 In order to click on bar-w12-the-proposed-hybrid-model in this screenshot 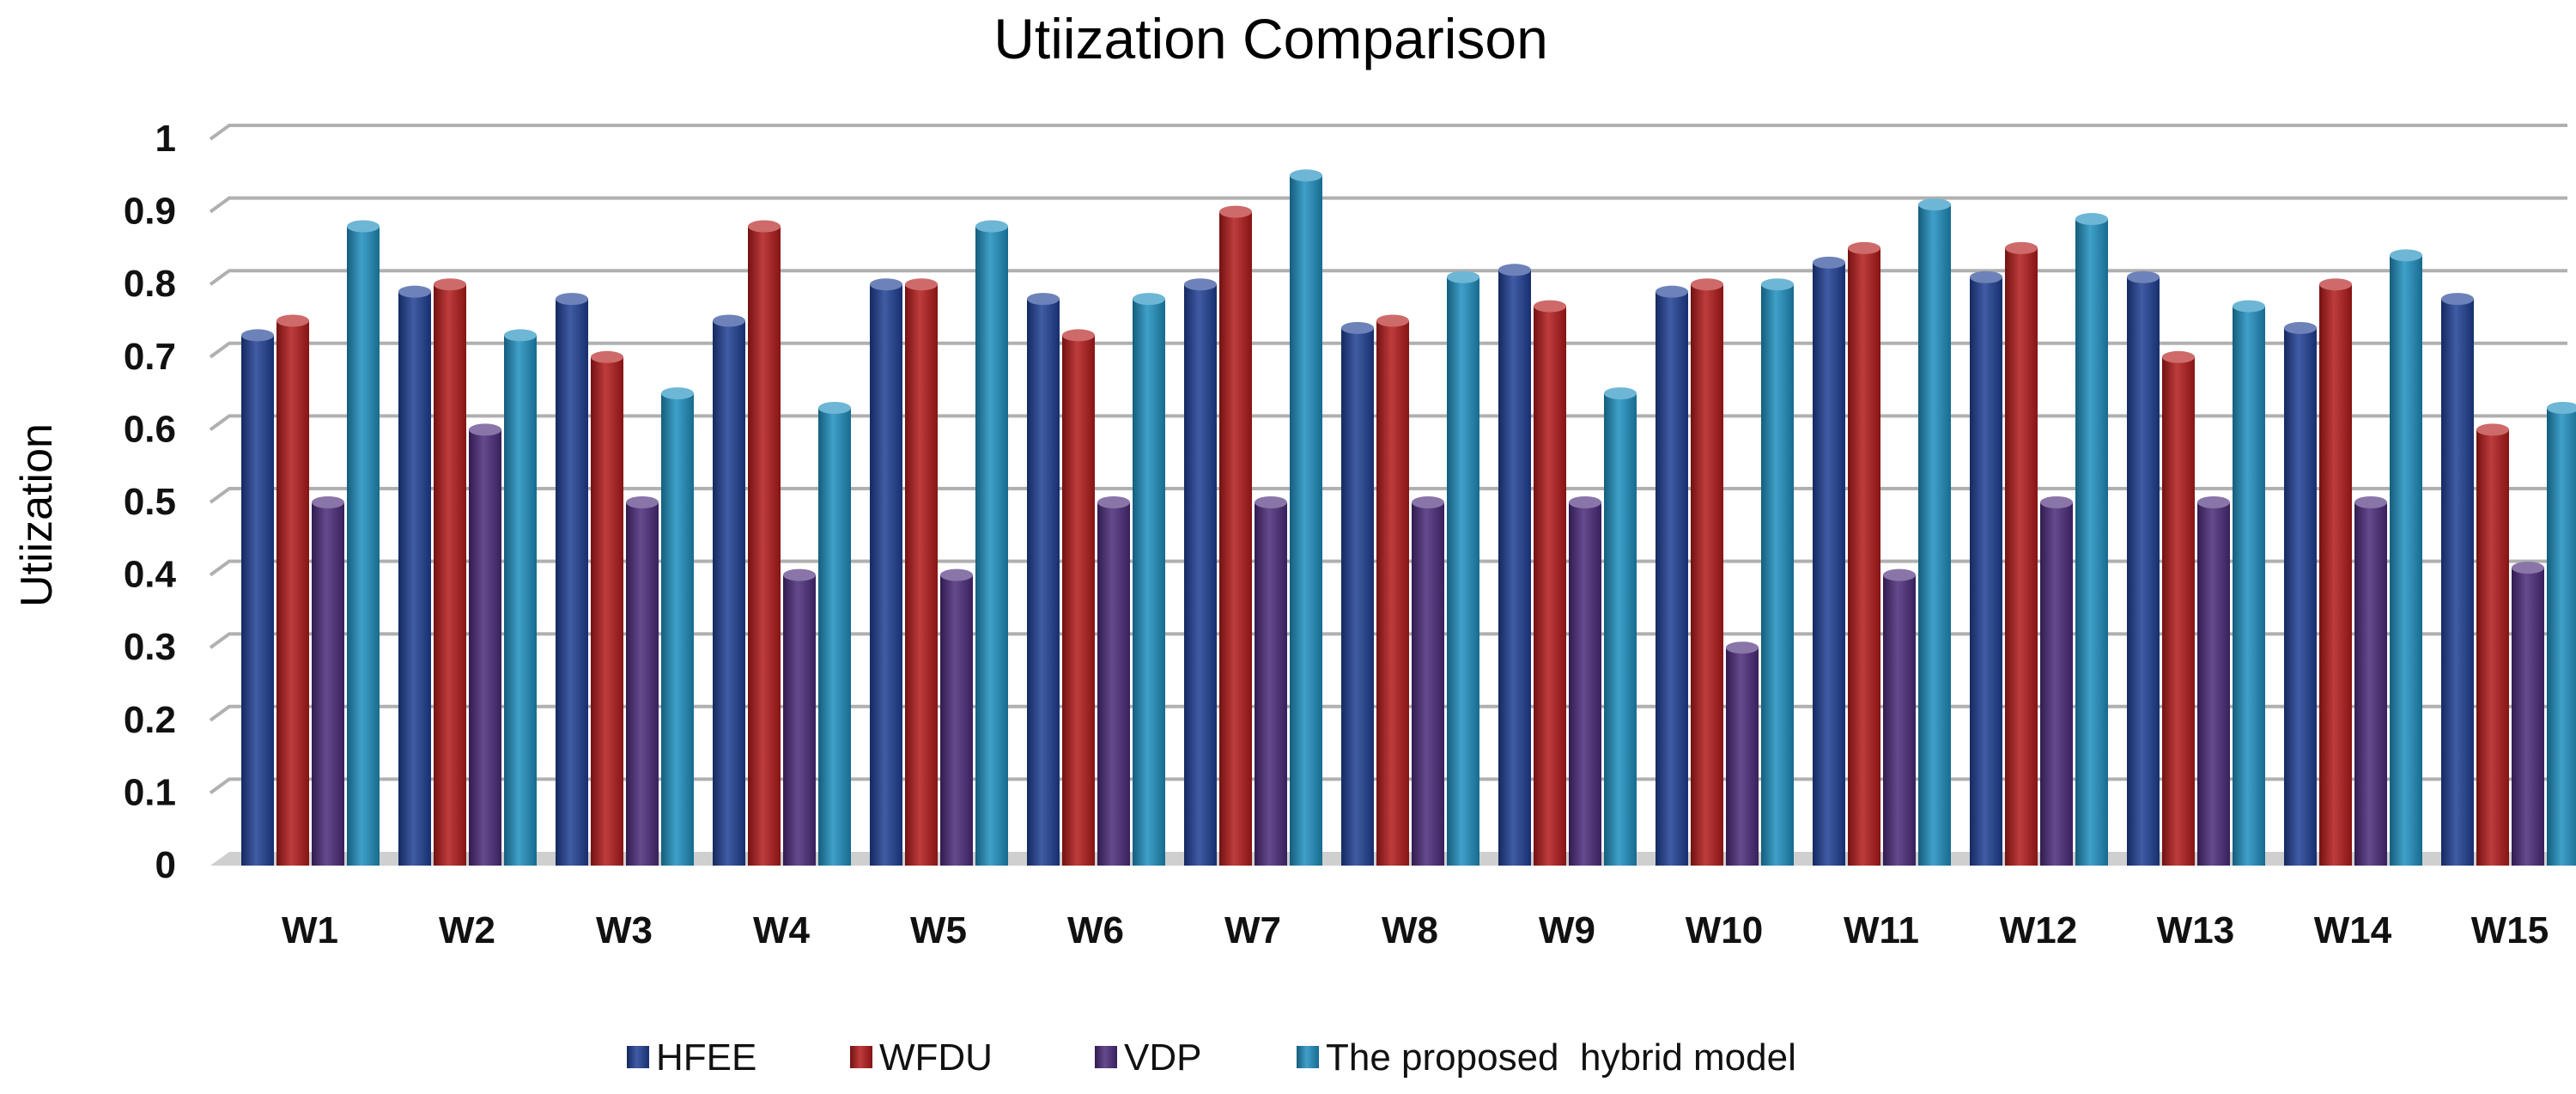, I will do `click(2091, 539)`.